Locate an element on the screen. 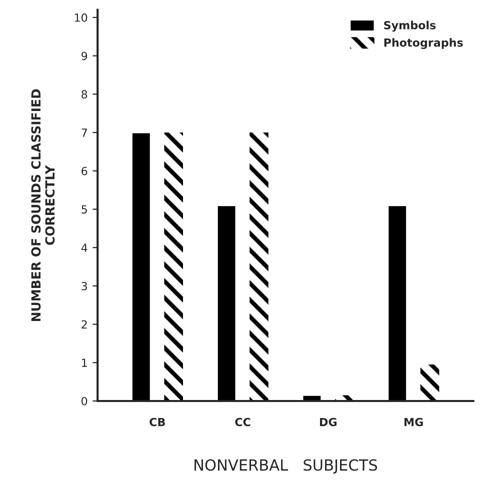  y-tick-label: 9 is located at coordinates (85, 56).